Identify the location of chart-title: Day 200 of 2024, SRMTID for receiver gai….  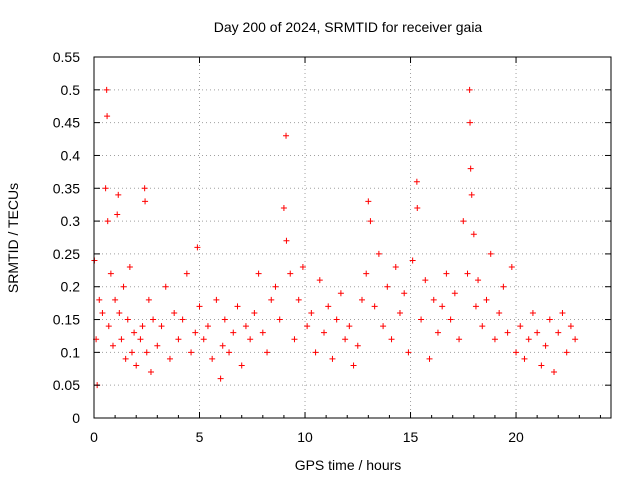
(348, 27).